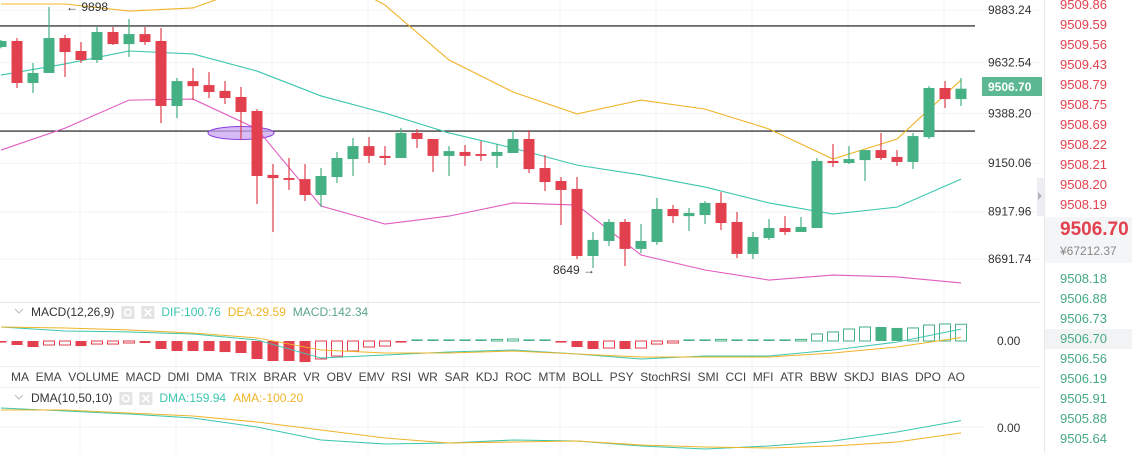 This screenshot has width=1132, height=453. What do you see at coordinates (622, 377) in the screenshot?
I see `tab-psy: PSY` at bounding box center [622, 377].